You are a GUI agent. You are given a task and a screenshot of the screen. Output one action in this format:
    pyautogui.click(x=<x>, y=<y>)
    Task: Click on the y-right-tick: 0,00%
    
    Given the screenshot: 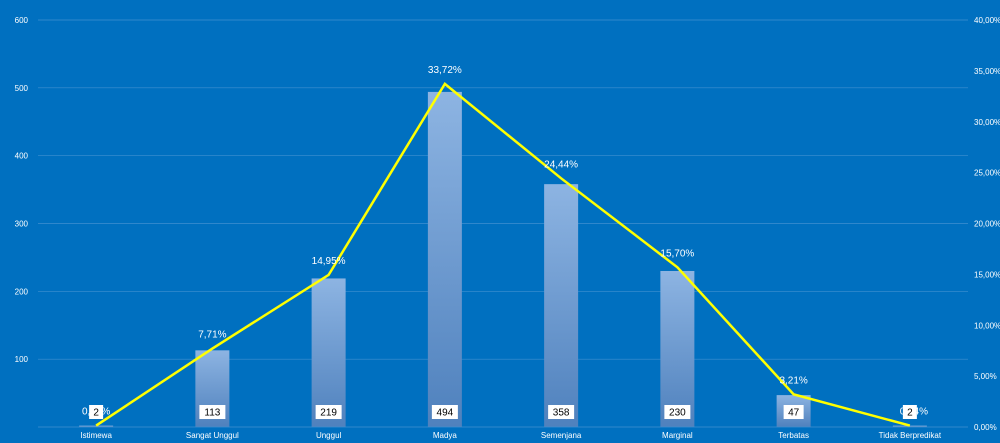 What is the action you would take?
    pyautogui.click(x=985, y=427)
    